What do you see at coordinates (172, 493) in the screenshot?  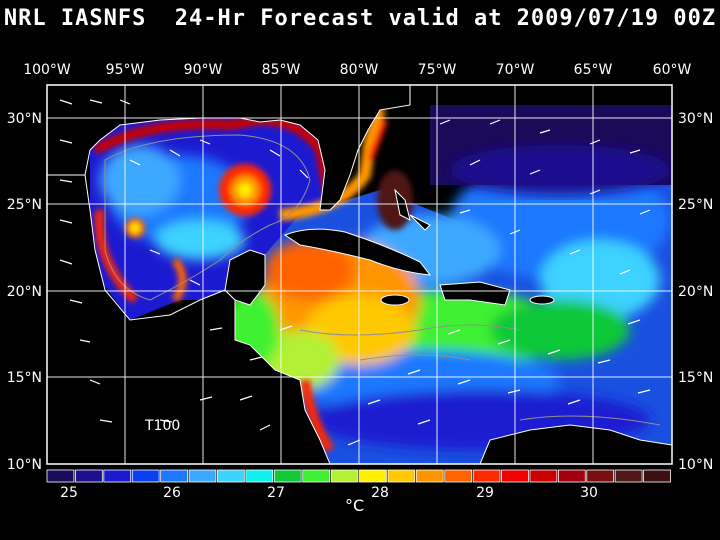 I see `colorbar-tick: 26` at bounding box center [172, 493].